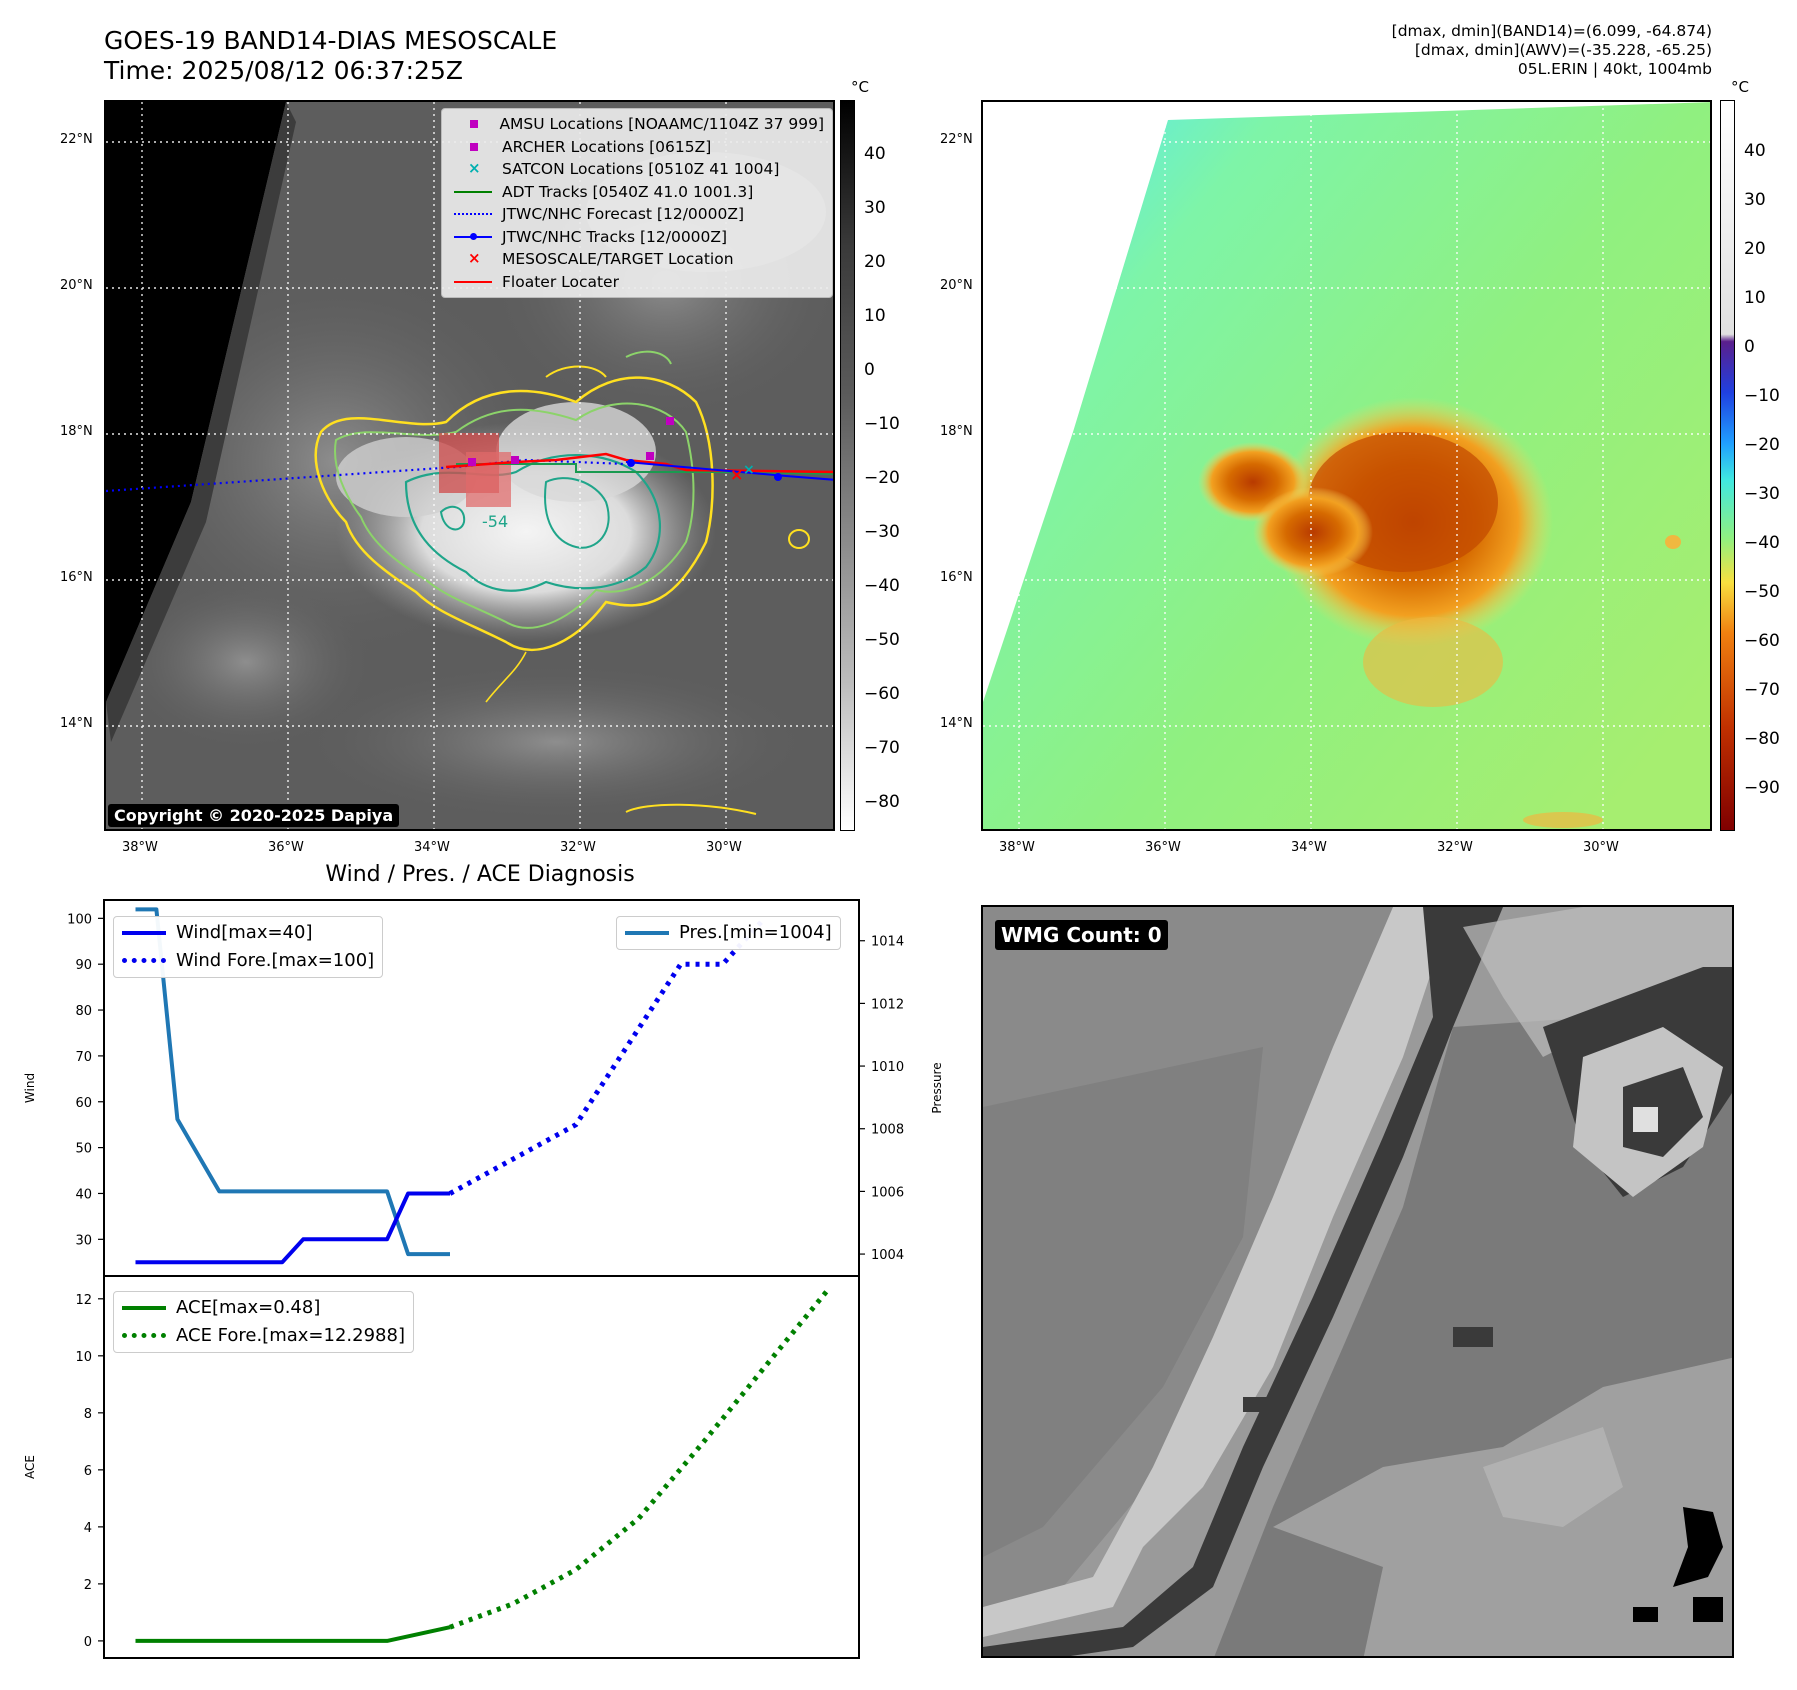 Image resolution: width=1797 pixels, height=1690 pixels. What do you see at coordinates (480, 874) in the screenshot?
I see `diagnosis-title: Wind / Pres. / ACE Diagnosis` at bounding box center [480, 874].